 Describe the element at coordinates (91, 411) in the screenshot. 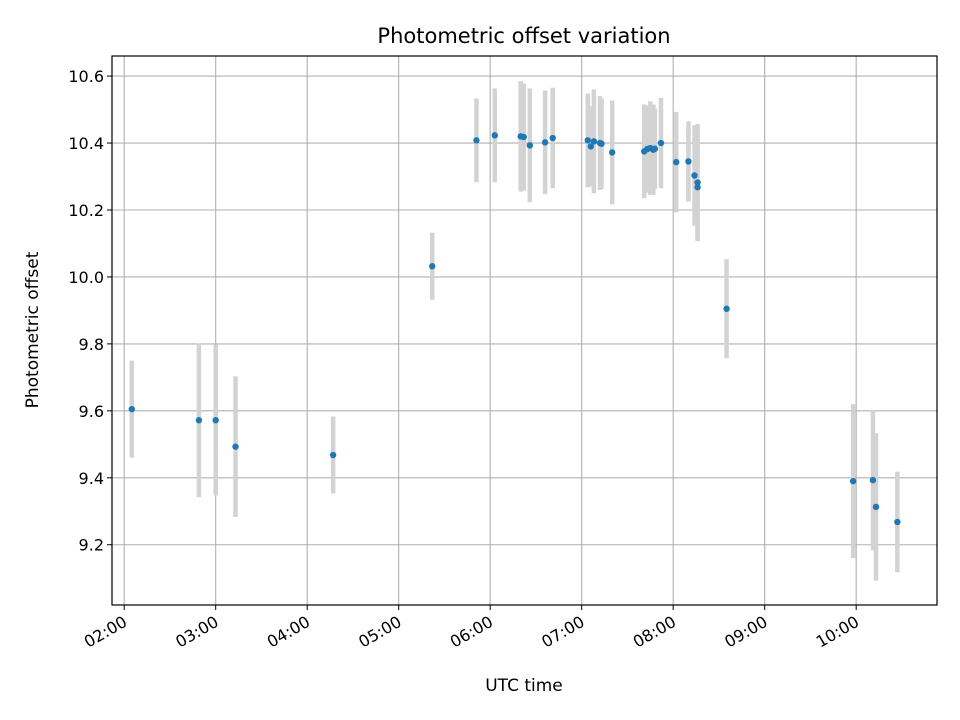

I see `y-tick-label: 9.6` at that location.